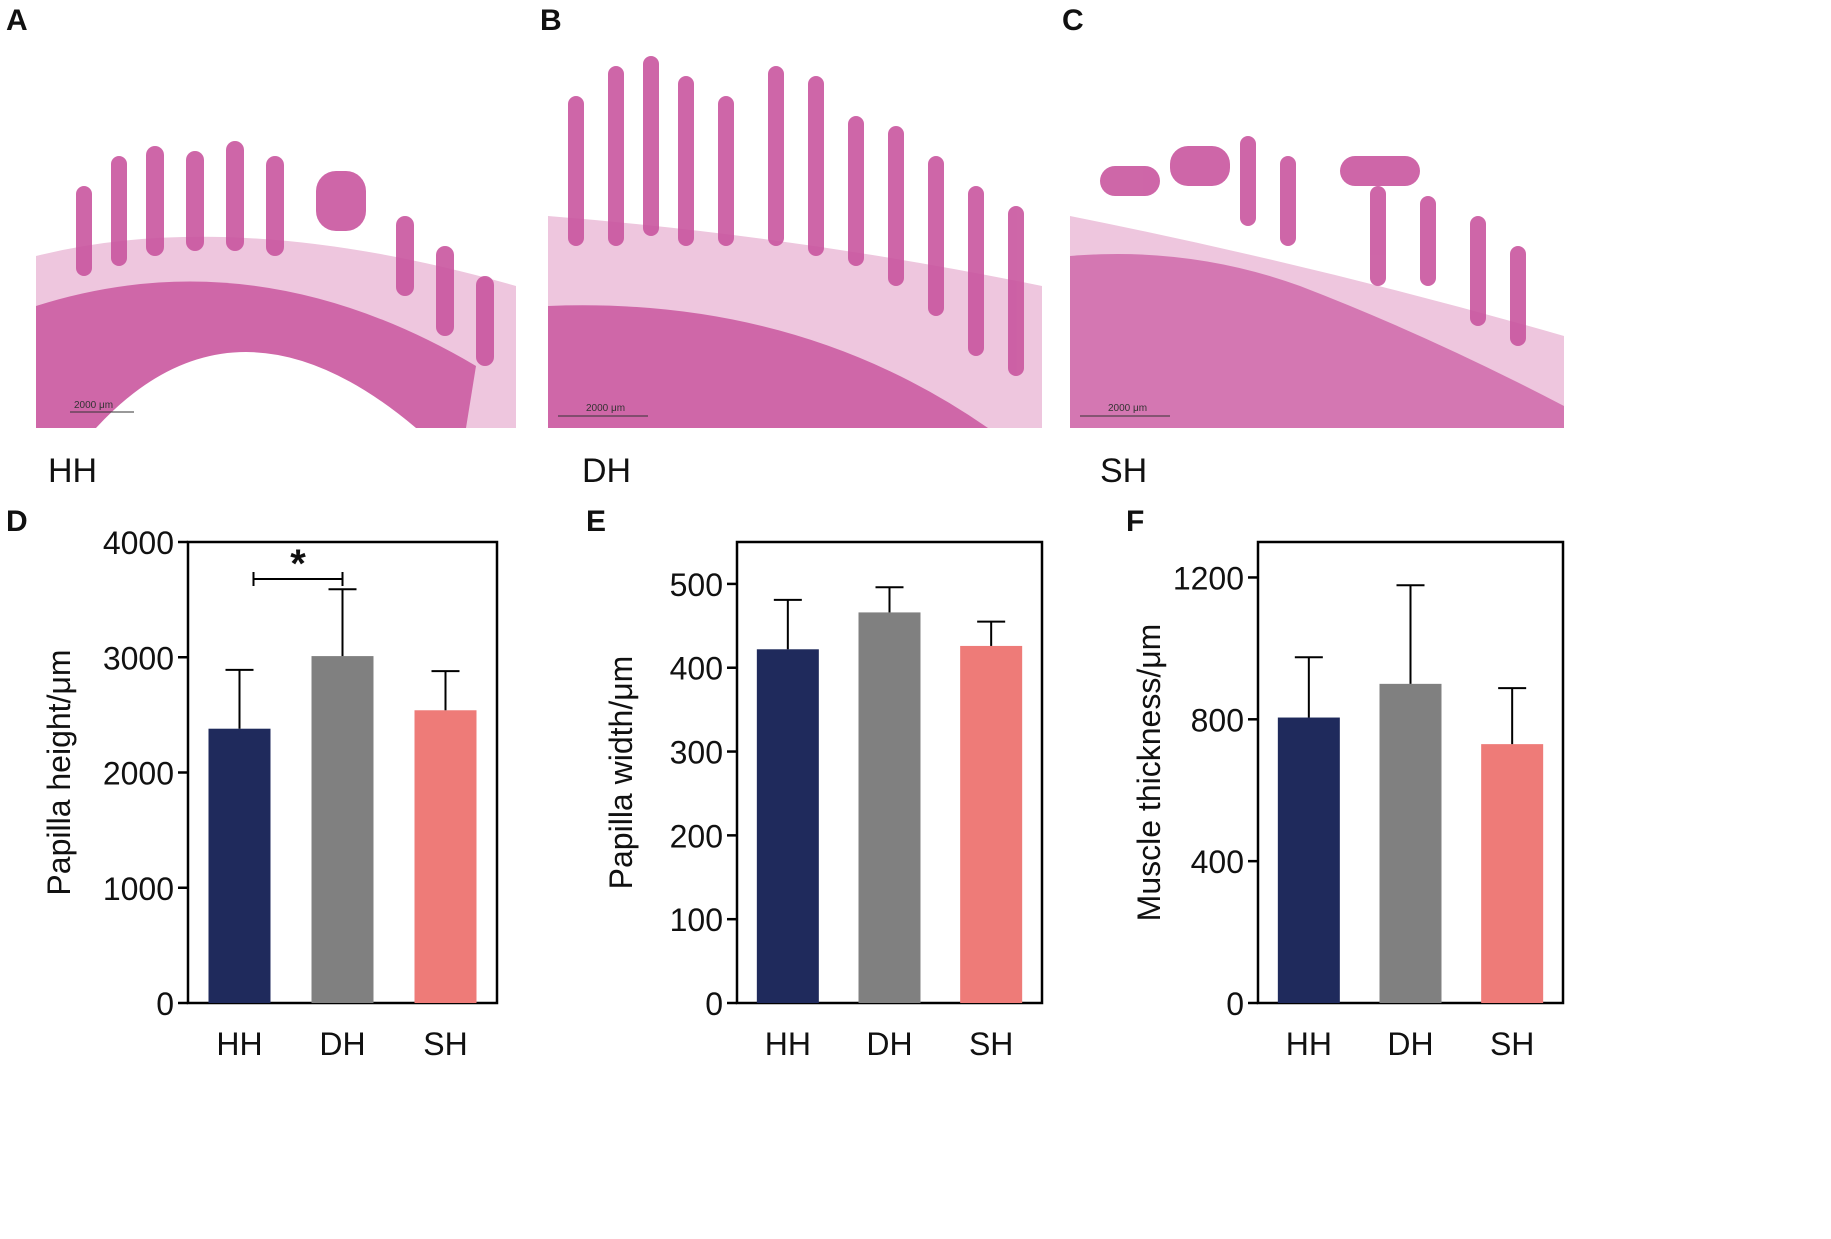  I want to click on bar-dh-f, so click(1410, 843).